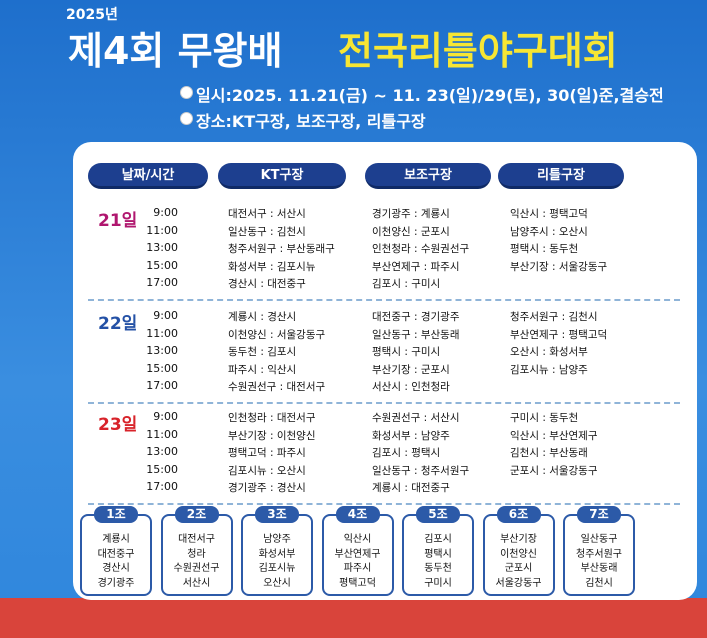 This screenshot has width=707, height=638. What do you see at coordinates (518, 583) in the screenshot?
I see `group-team: 서울강동구` at bounding box center [518, 583].